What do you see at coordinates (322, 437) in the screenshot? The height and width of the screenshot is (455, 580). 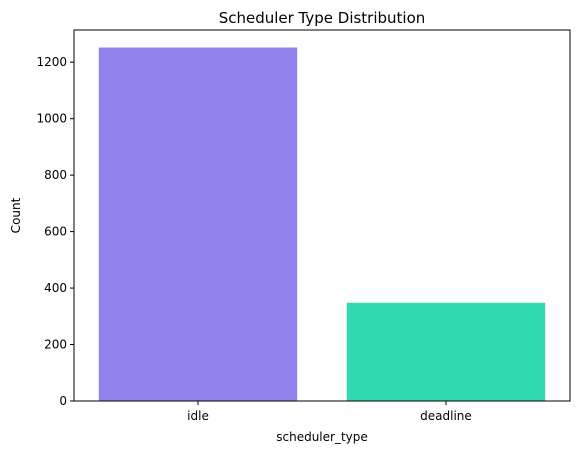 I see `x-axis-label: scheduler_type` at bounding box center [322, 437].